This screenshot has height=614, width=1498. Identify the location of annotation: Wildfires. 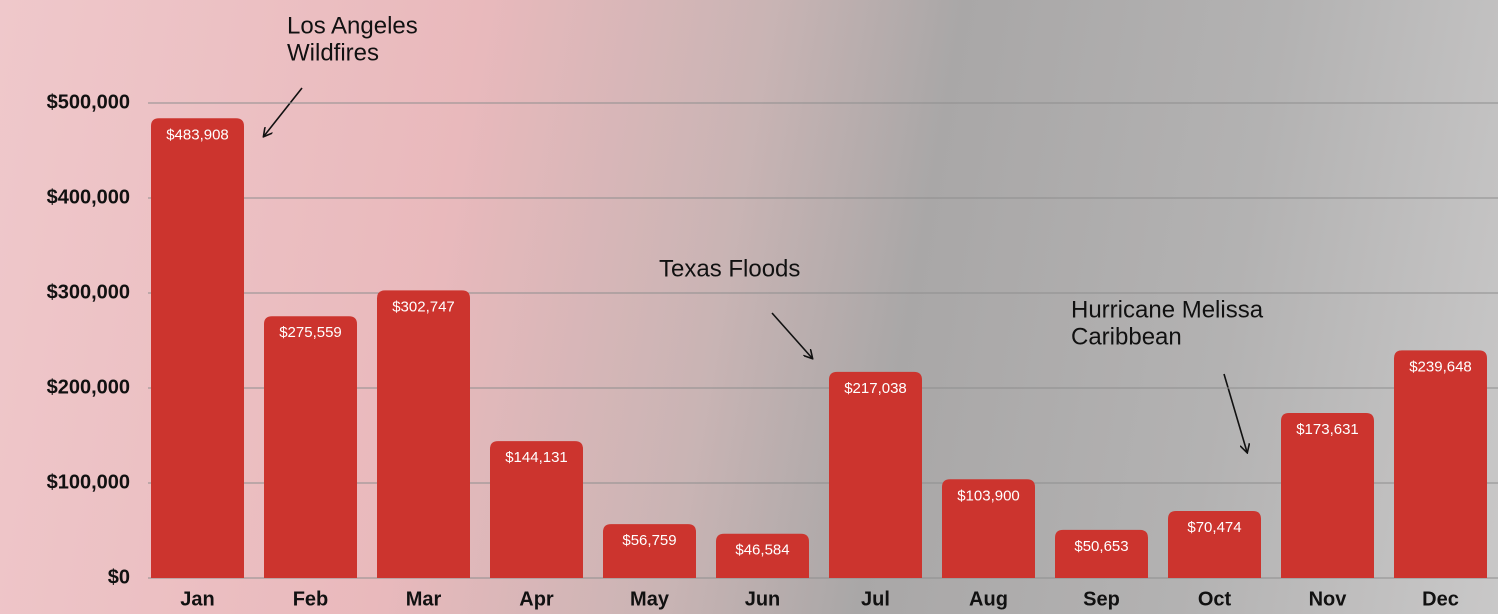
(333, 52).